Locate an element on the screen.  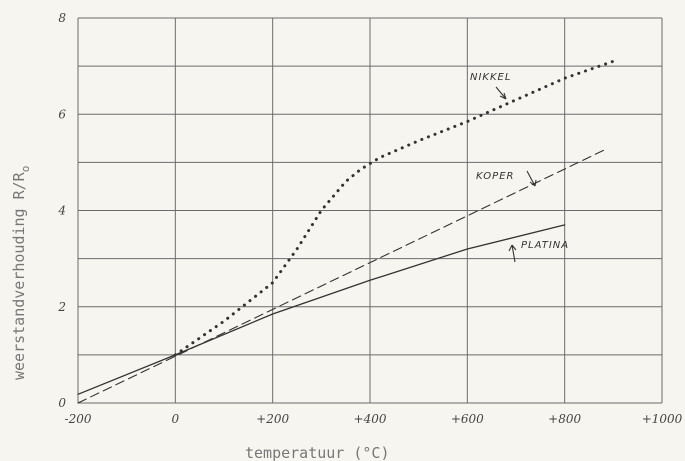
x-tick-label: 0 is located at coordinates (176, 419).